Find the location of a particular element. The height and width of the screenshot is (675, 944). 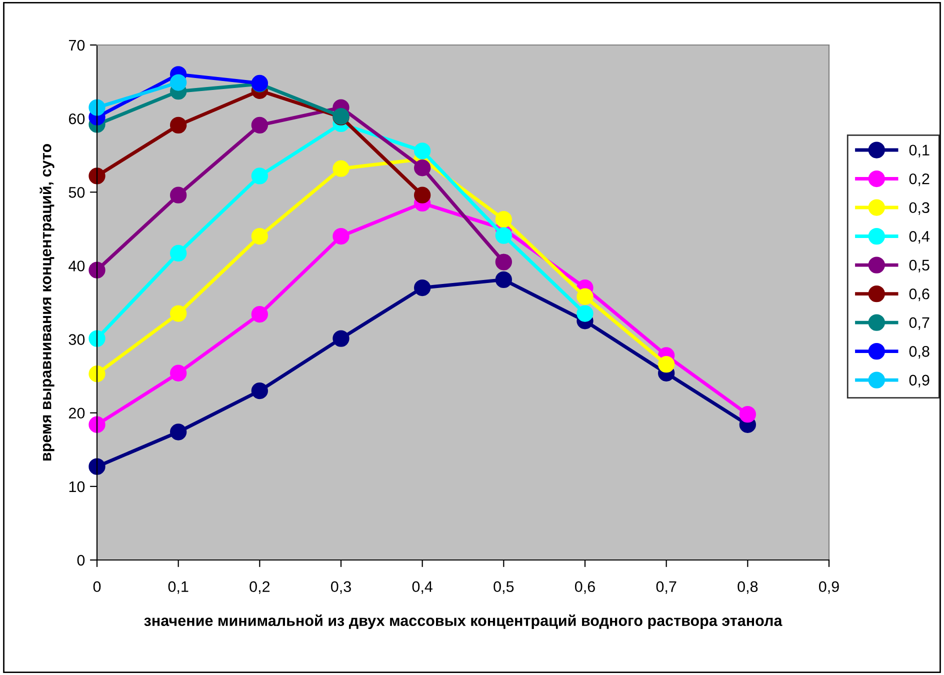

x-tick-label: 0,2 is located at coordinates (260, 587).